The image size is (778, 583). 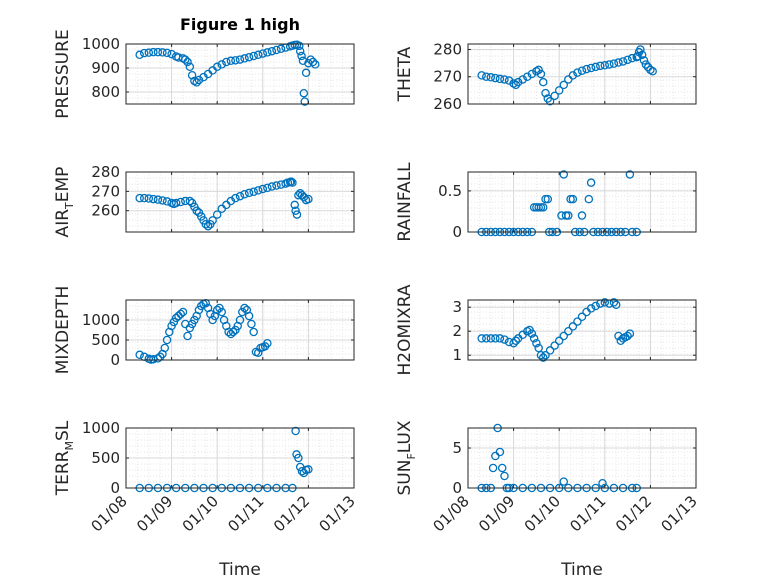 I want to click on y-axis-label: AIRTEMP, so click(x=64, y=202).